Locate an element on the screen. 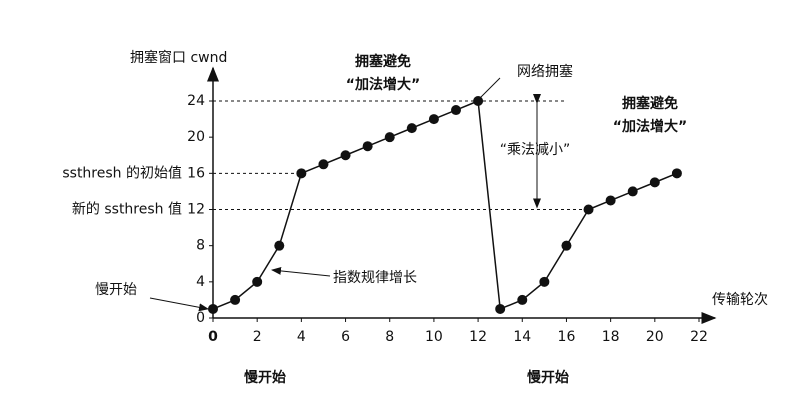  y-tick-label: 16 is located at coordinates (196, 173).